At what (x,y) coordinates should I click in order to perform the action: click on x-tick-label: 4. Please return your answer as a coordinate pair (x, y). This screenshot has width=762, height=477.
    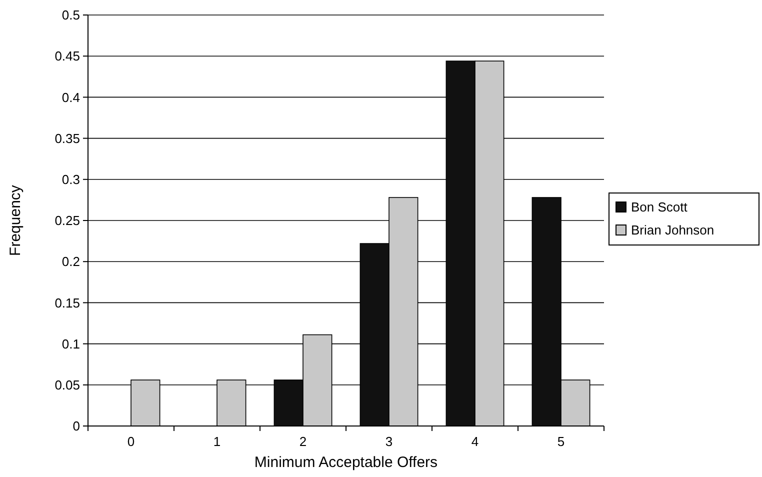
    Looking at the image, I should click on (475, 441).